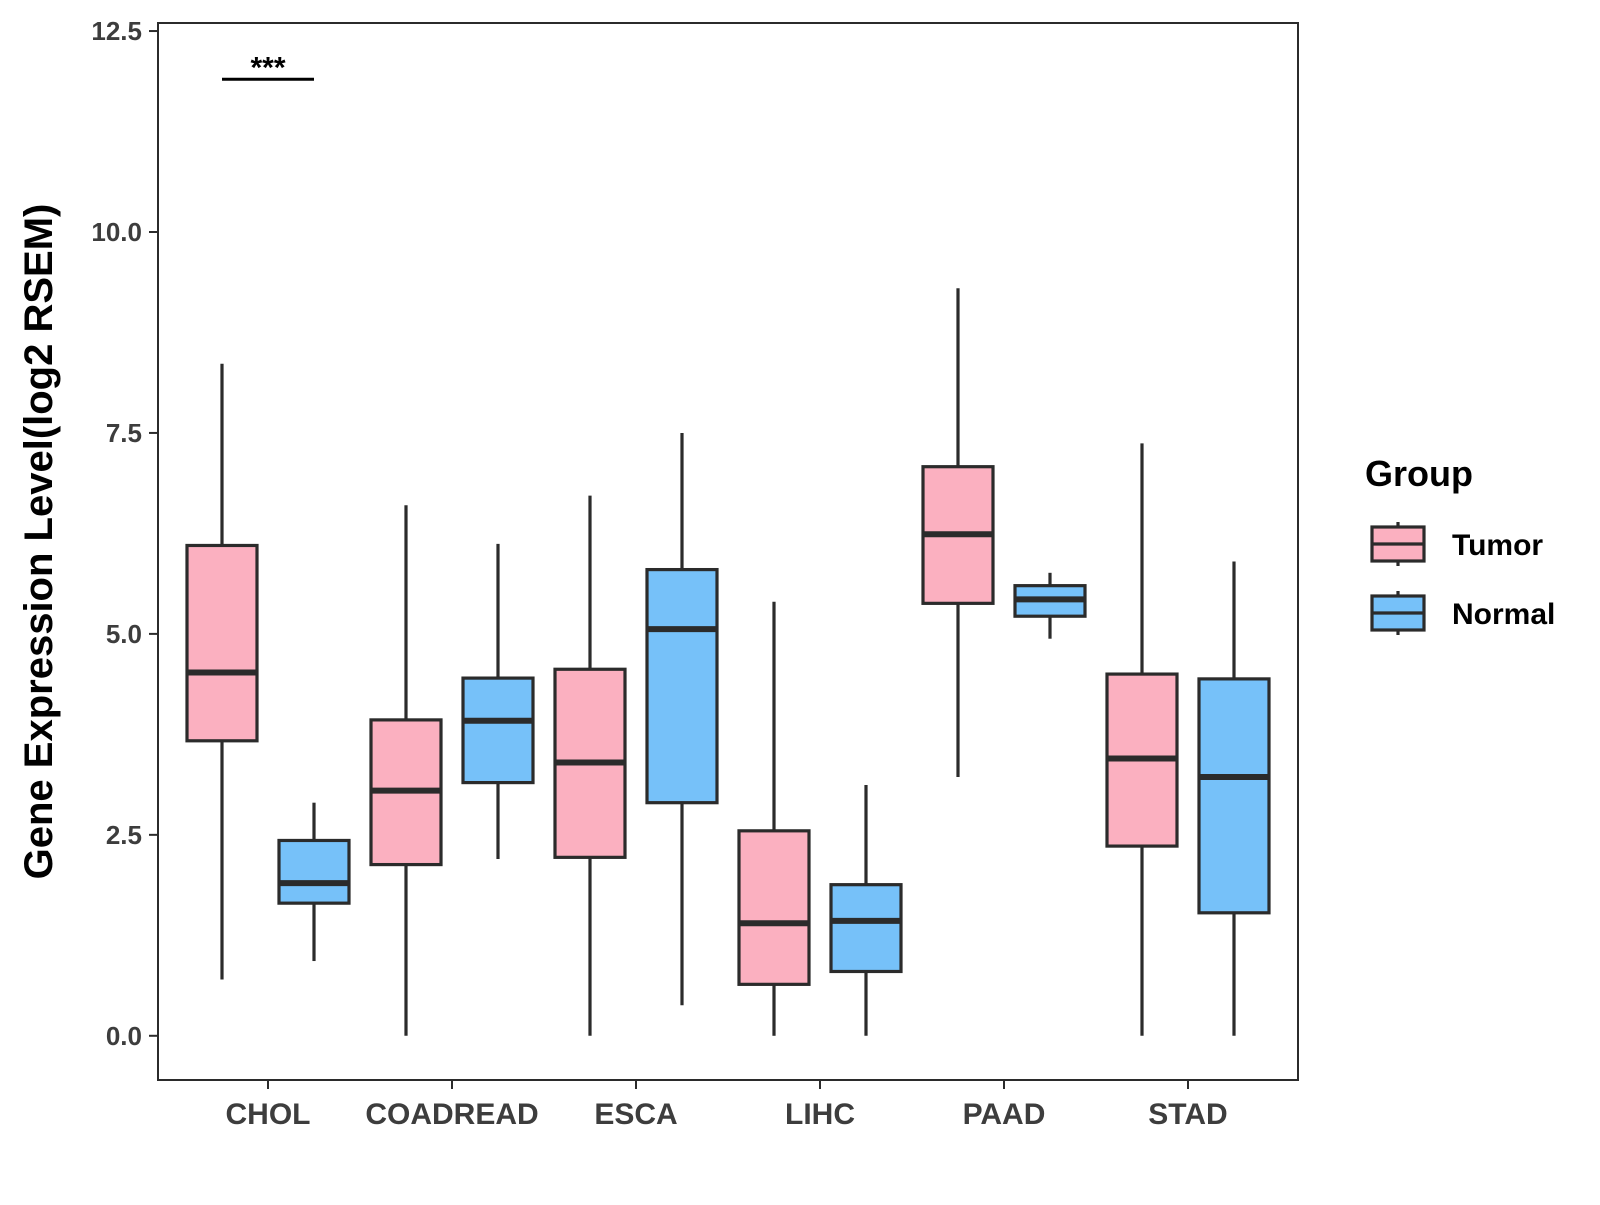 The image size is (1600, 1205). Describe the element at coordinates (774, 818) in the screenshot. I see `box-tumor-lihc` at that location.